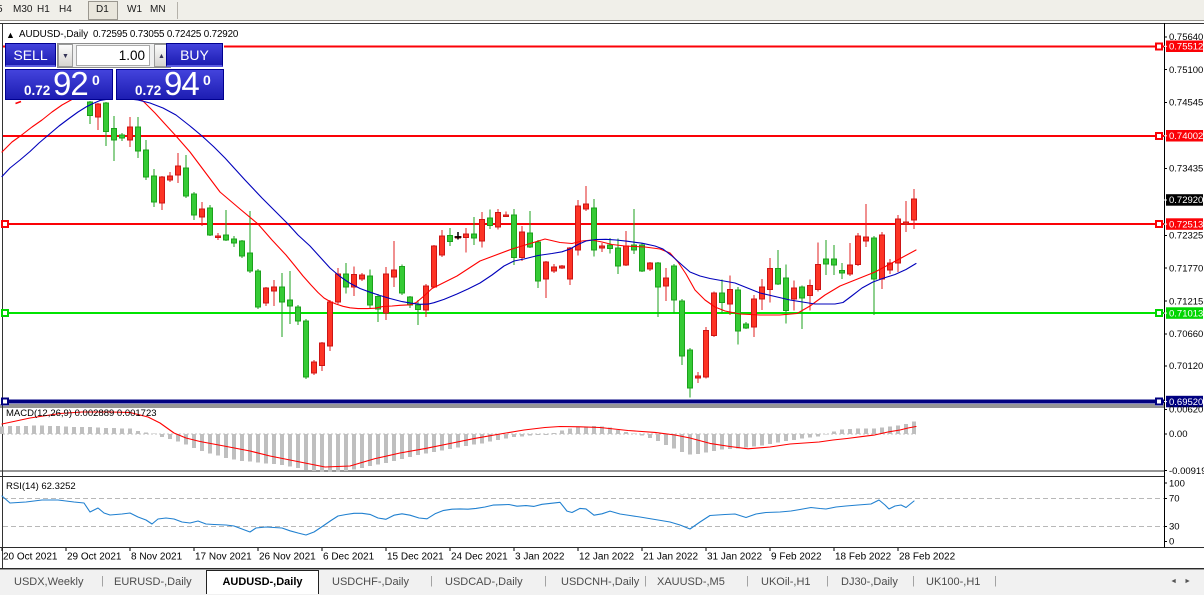  What do you see at coordinates (1186, 410) in the screenshot?
I see `svg-text: 0.006201` at bounding box center [1186, 410].